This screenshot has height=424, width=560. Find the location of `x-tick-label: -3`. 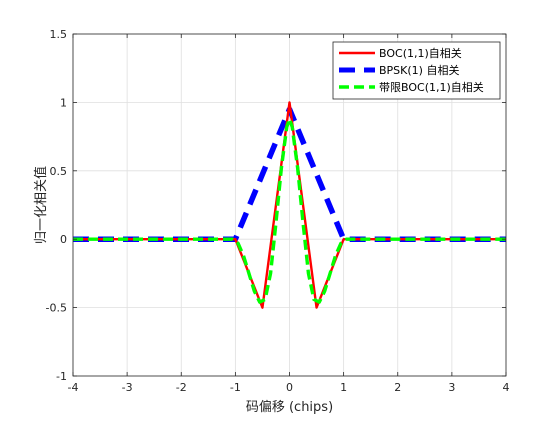

x-tick-label: -3 is located at coordinates (127, 387).